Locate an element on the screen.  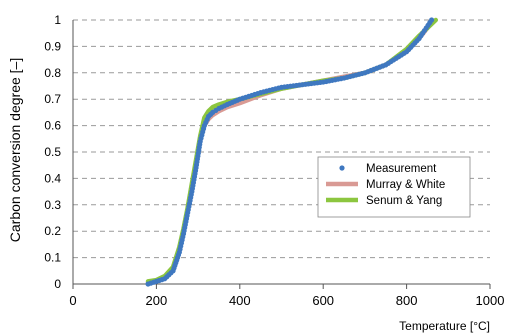
y-tick-label: 0.3 is located at coordinates (52, 205).